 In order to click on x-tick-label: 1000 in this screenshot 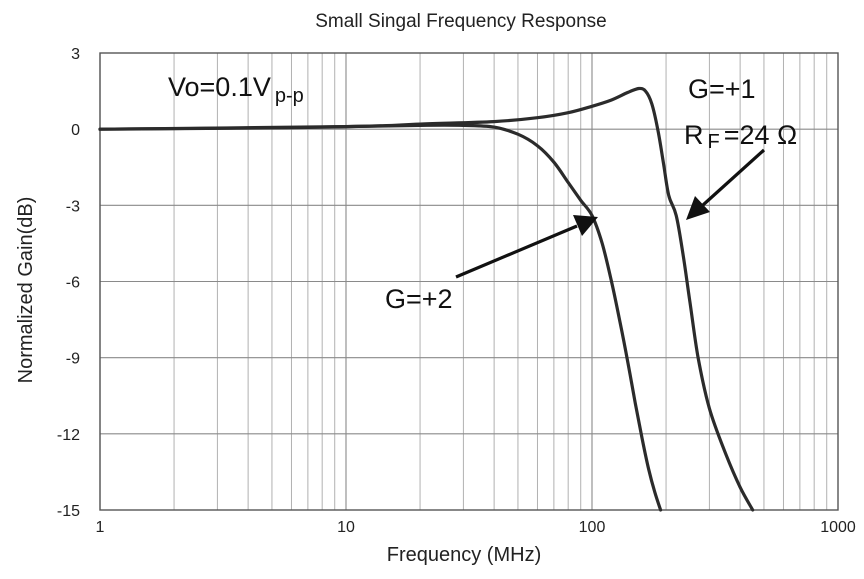, I will do `click(838, 527)`.